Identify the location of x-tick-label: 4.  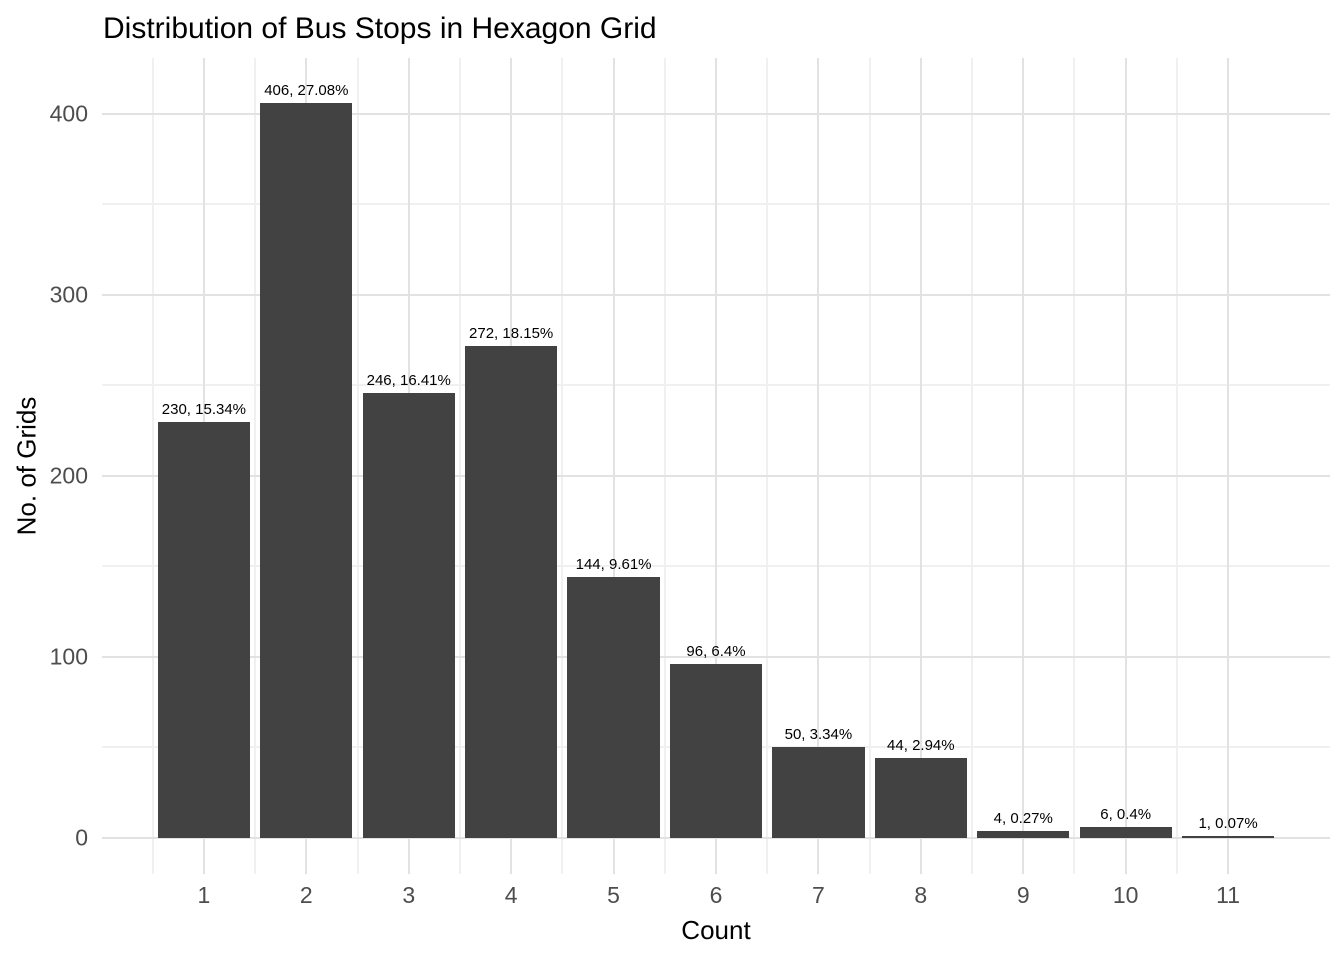
(511, 895).